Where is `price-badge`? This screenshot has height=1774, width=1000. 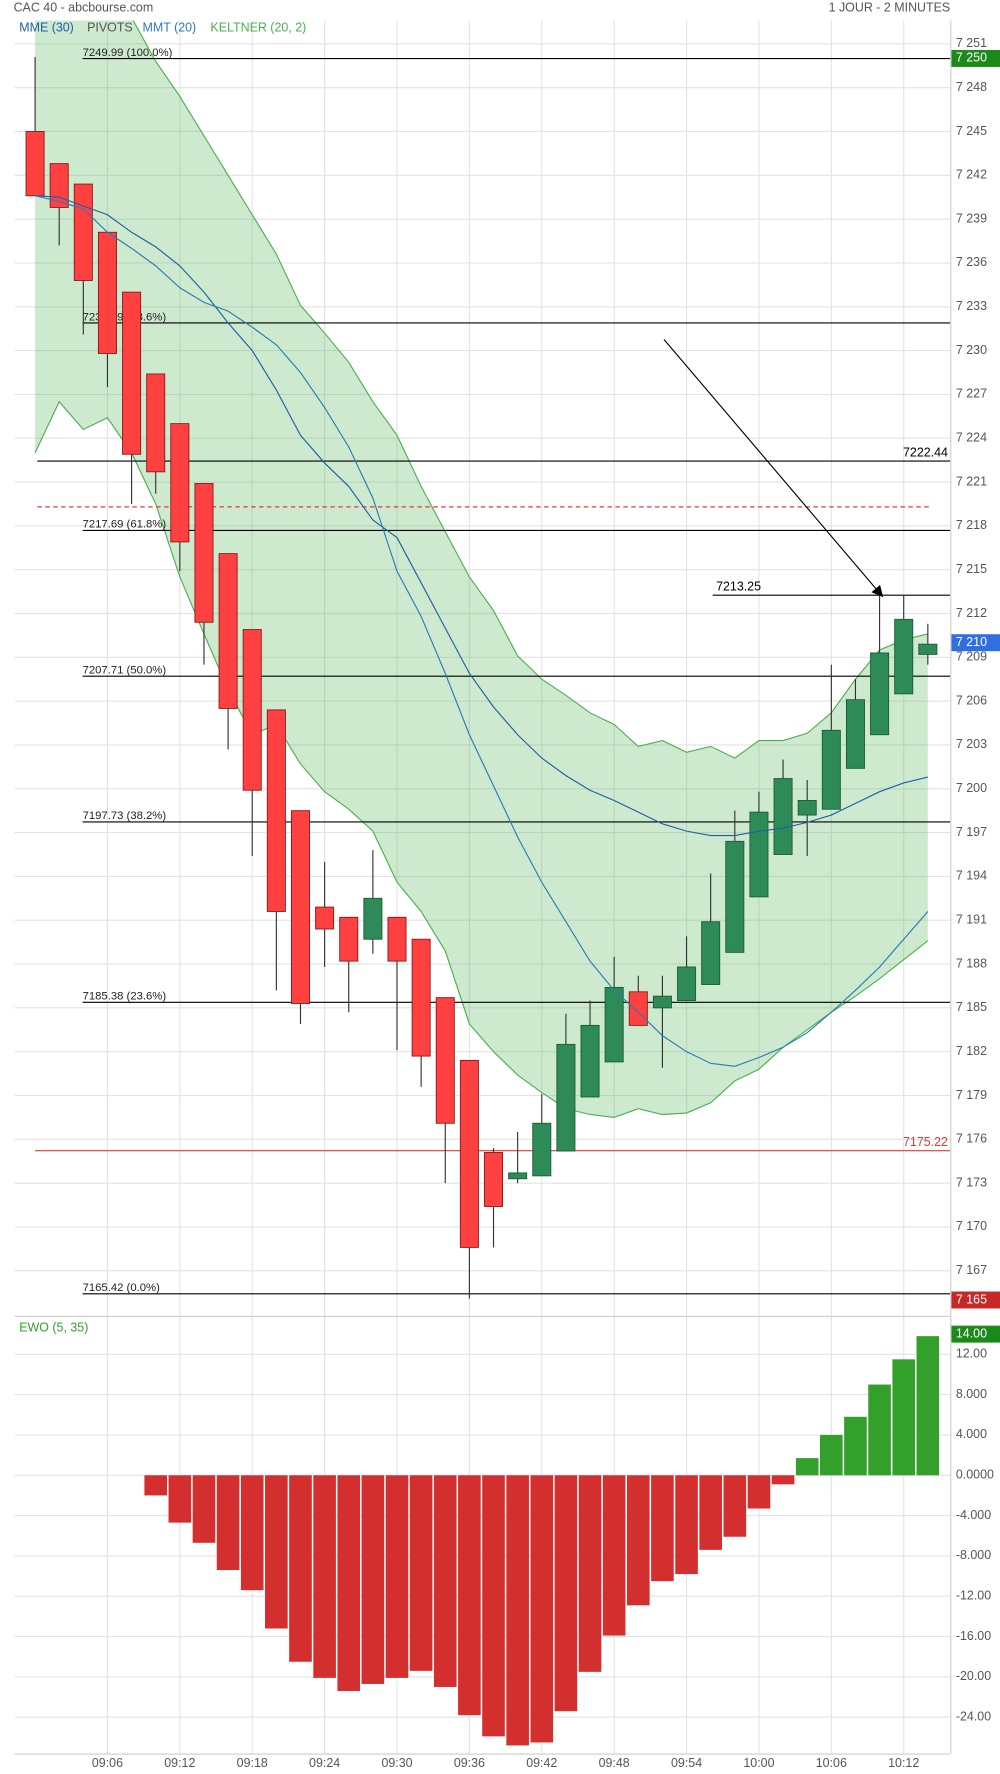
price-badge is located at coordinates (975, 643).